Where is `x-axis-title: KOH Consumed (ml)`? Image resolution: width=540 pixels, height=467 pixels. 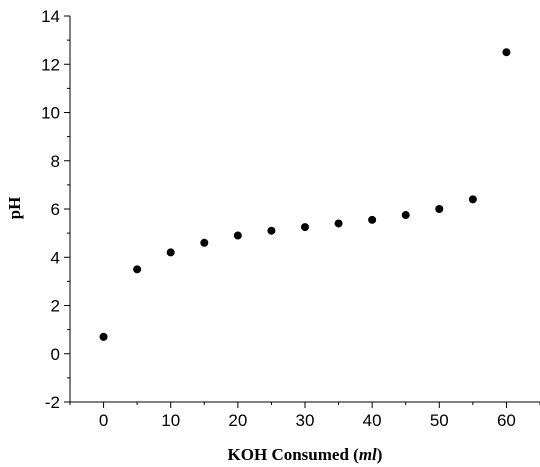 x-axis-title: KOH Consumed (ml) is located at coordinates (305, 454).